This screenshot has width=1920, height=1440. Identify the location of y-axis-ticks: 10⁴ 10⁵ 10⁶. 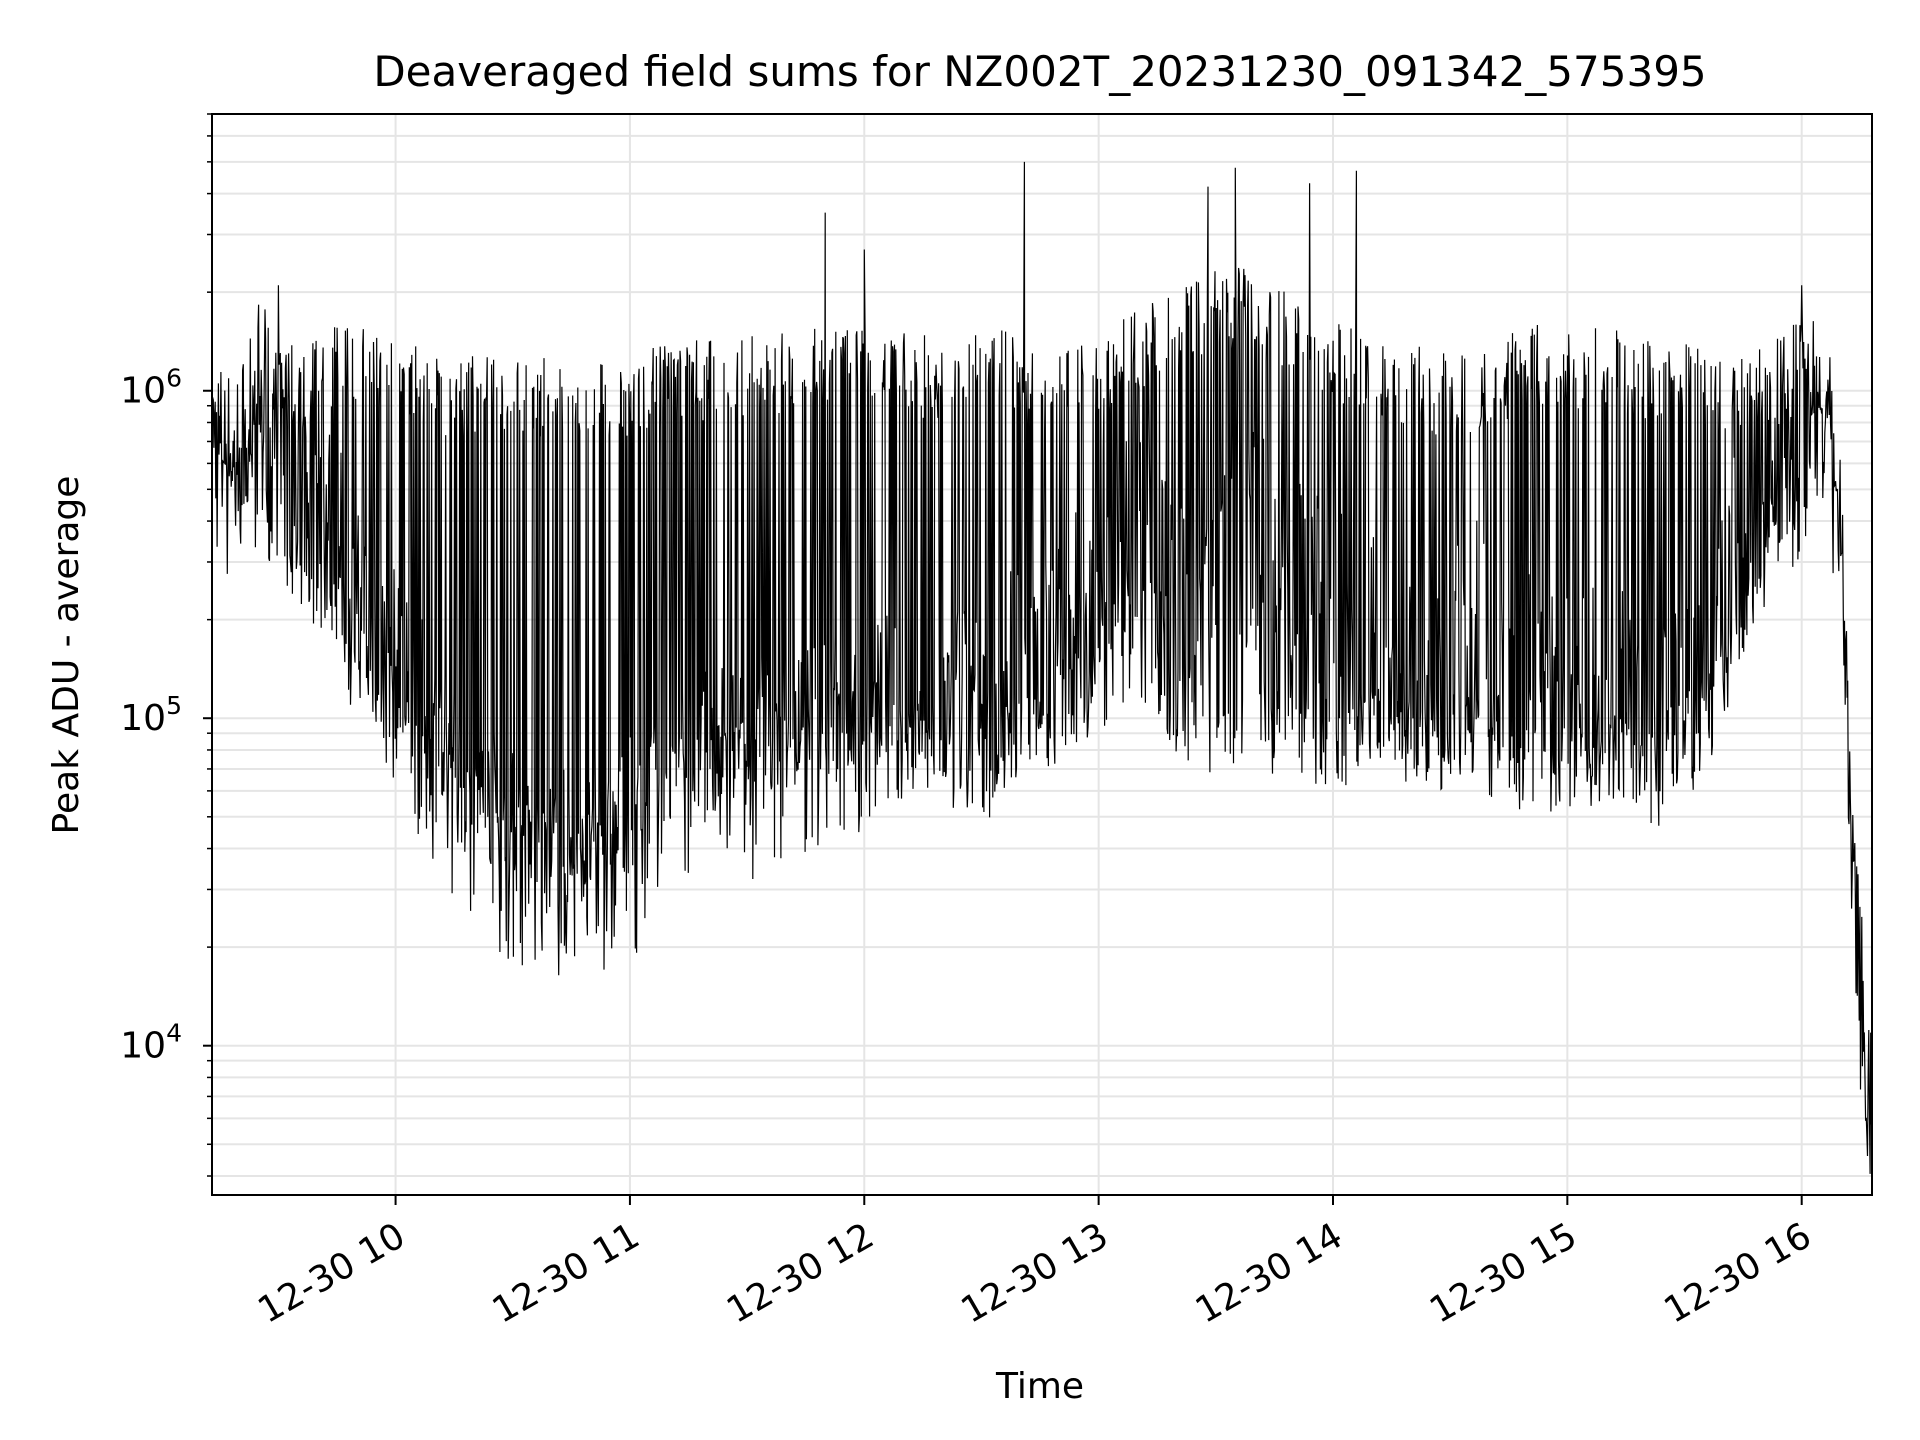
(166, 645).